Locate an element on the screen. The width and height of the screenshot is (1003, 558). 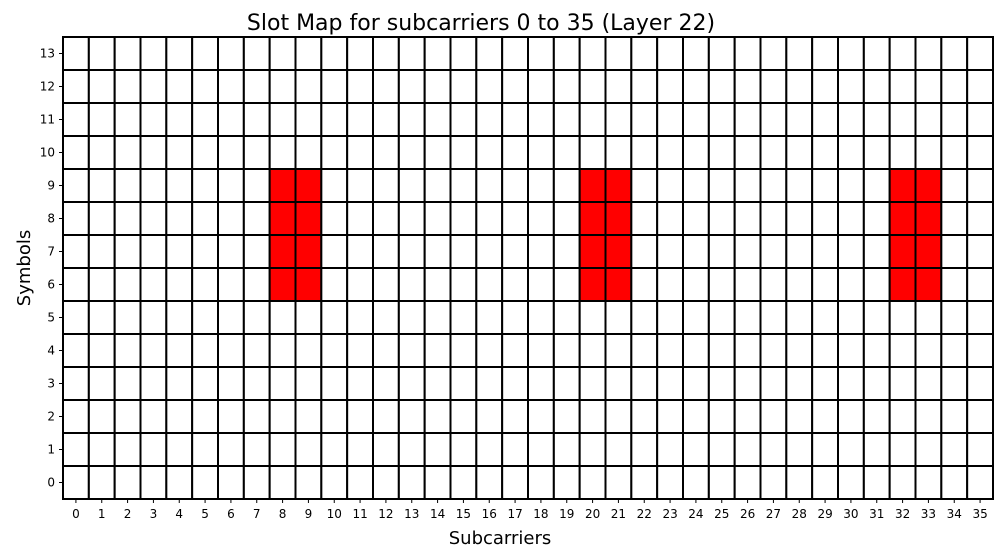
x-tick-label: 11 is located at coordinates (359, 514).